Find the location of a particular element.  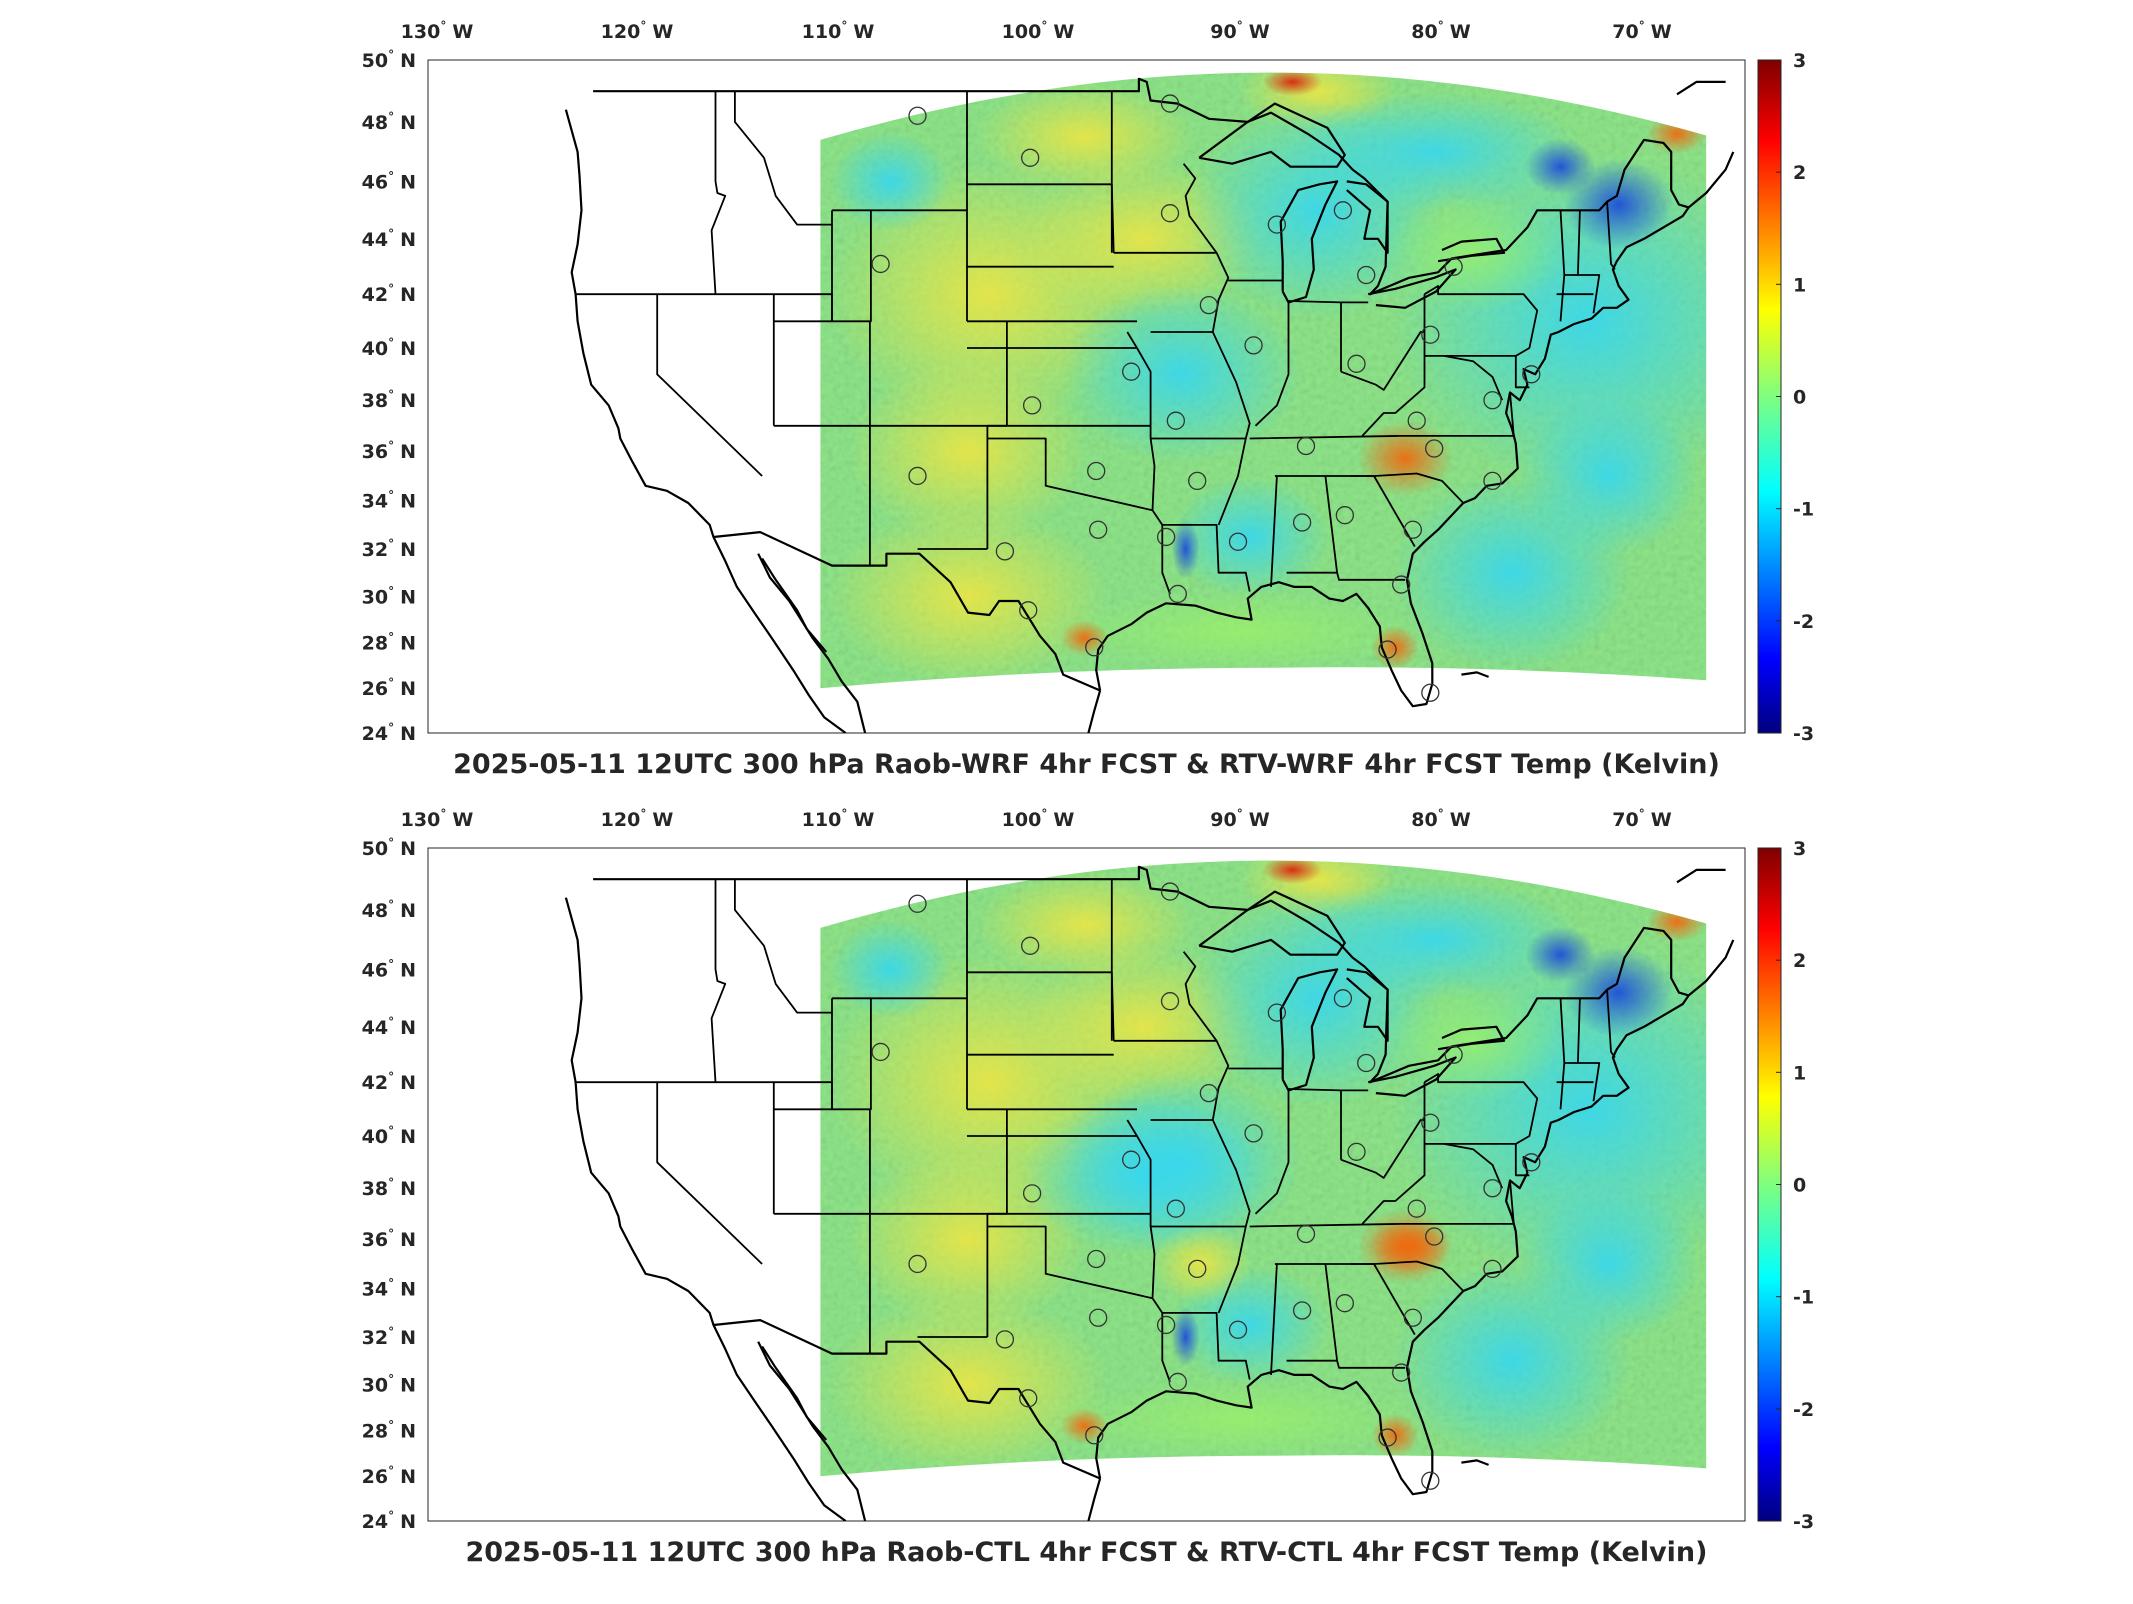

lat-tick-label: 50° N is located at coordinates (389, 60).